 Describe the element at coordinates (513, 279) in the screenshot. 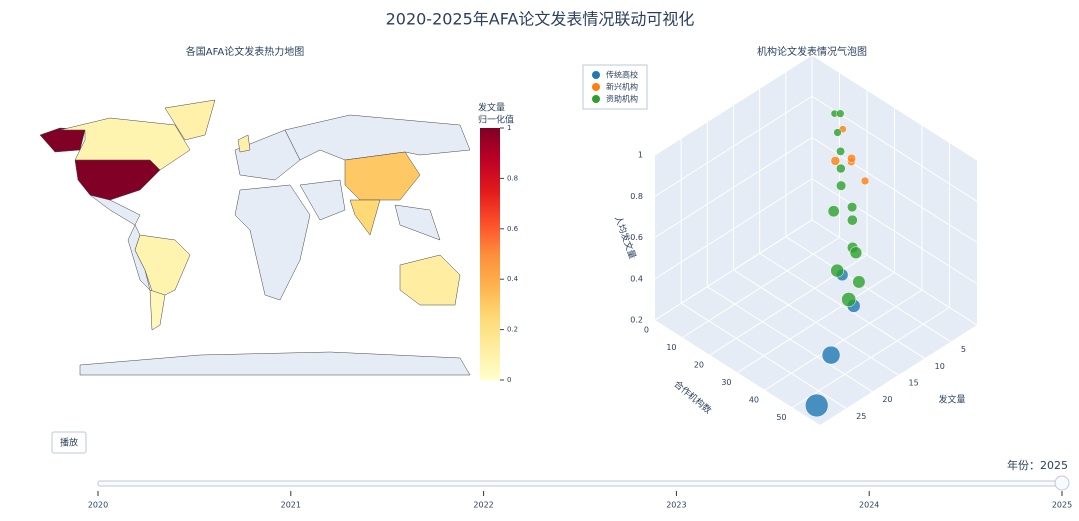

I see `colorbar-tick-label: 0.4` at that location.